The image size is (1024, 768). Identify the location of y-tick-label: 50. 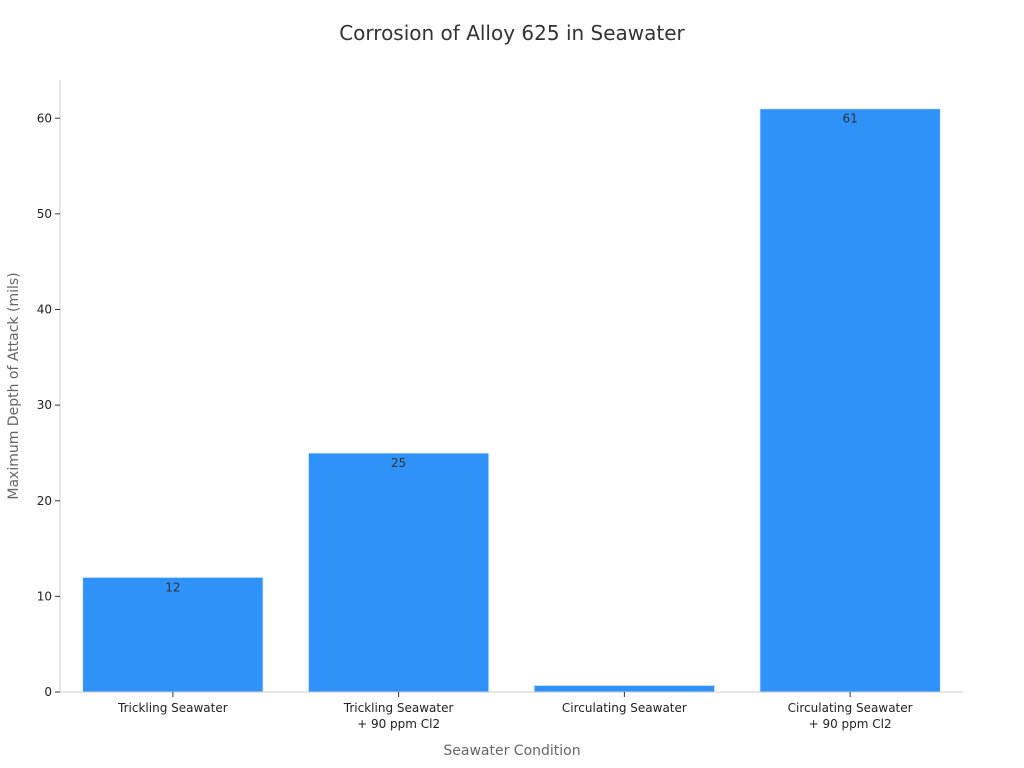
(44, 214).